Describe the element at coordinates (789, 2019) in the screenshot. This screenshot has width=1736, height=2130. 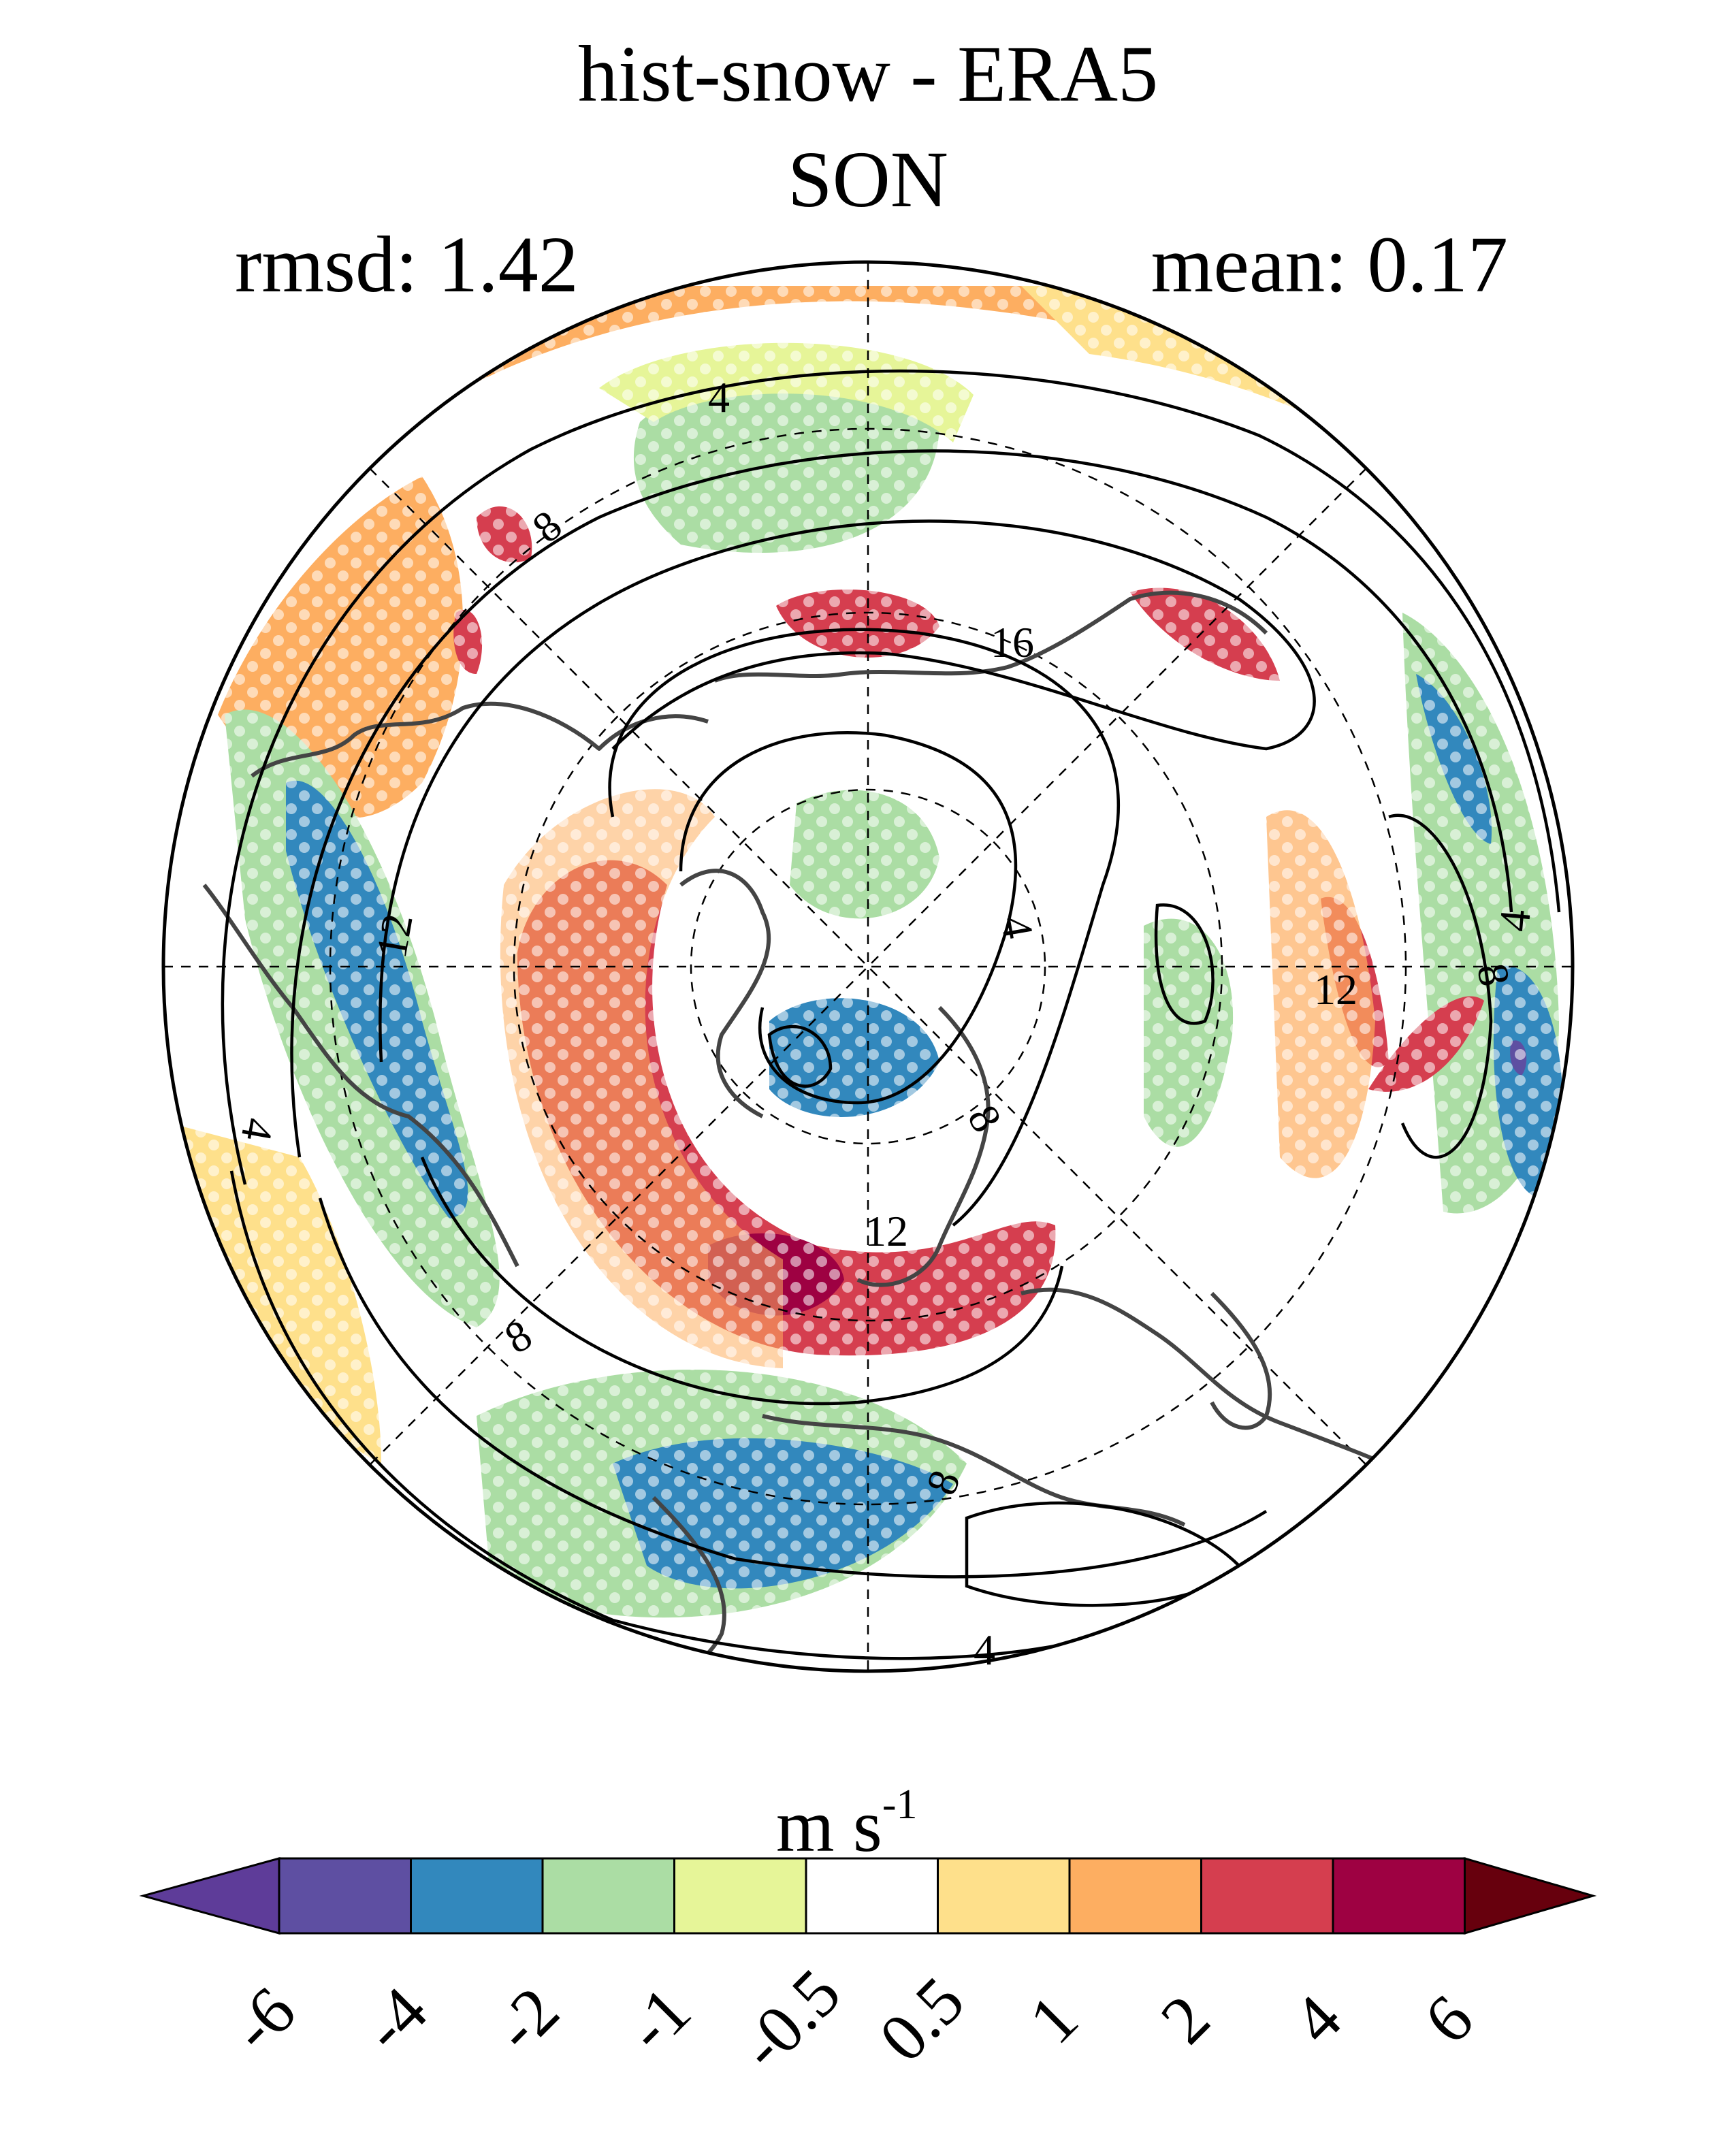
I see `colorbar-tick-label: -0.5` at that location.